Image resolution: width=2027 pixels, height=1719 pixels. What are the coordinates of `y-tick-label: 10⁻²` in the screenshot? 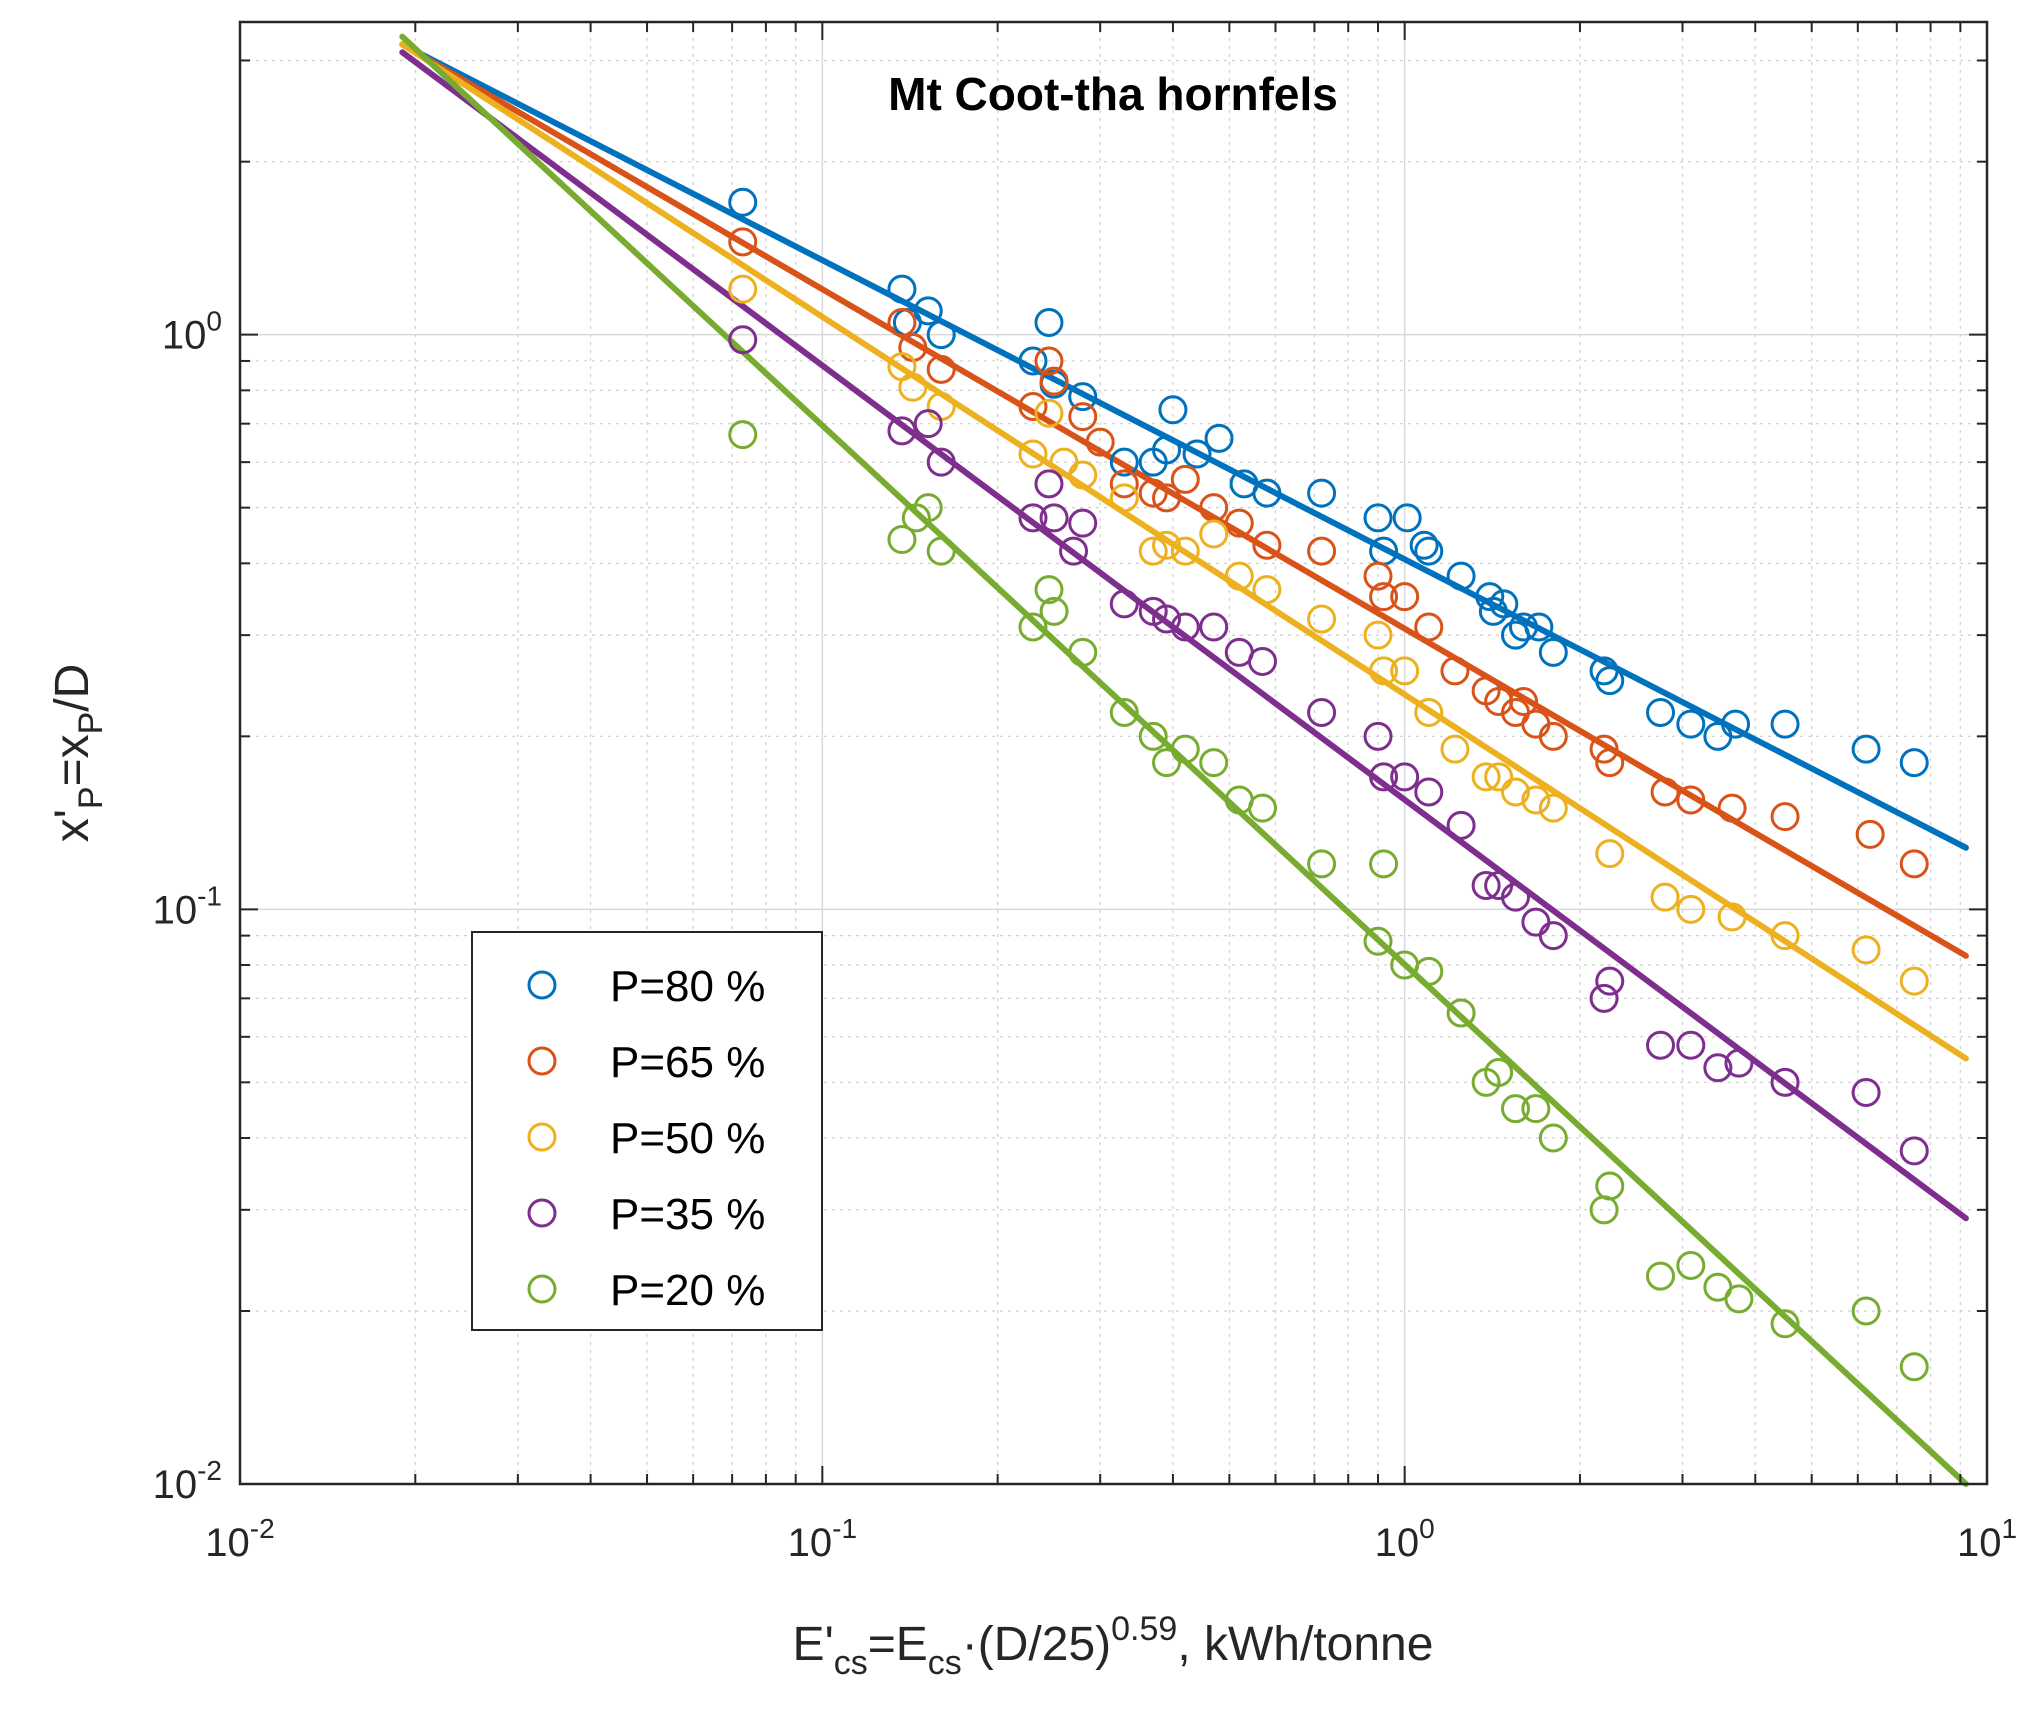 It's located at (187, 1481).